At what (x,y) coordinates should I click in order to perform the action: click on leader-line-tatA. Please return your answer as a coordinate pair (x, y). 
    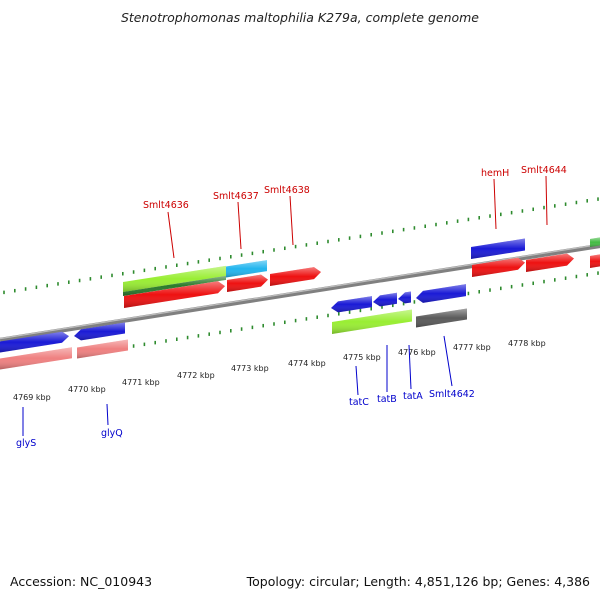
    Looking at the image, I should click on (410, 367).